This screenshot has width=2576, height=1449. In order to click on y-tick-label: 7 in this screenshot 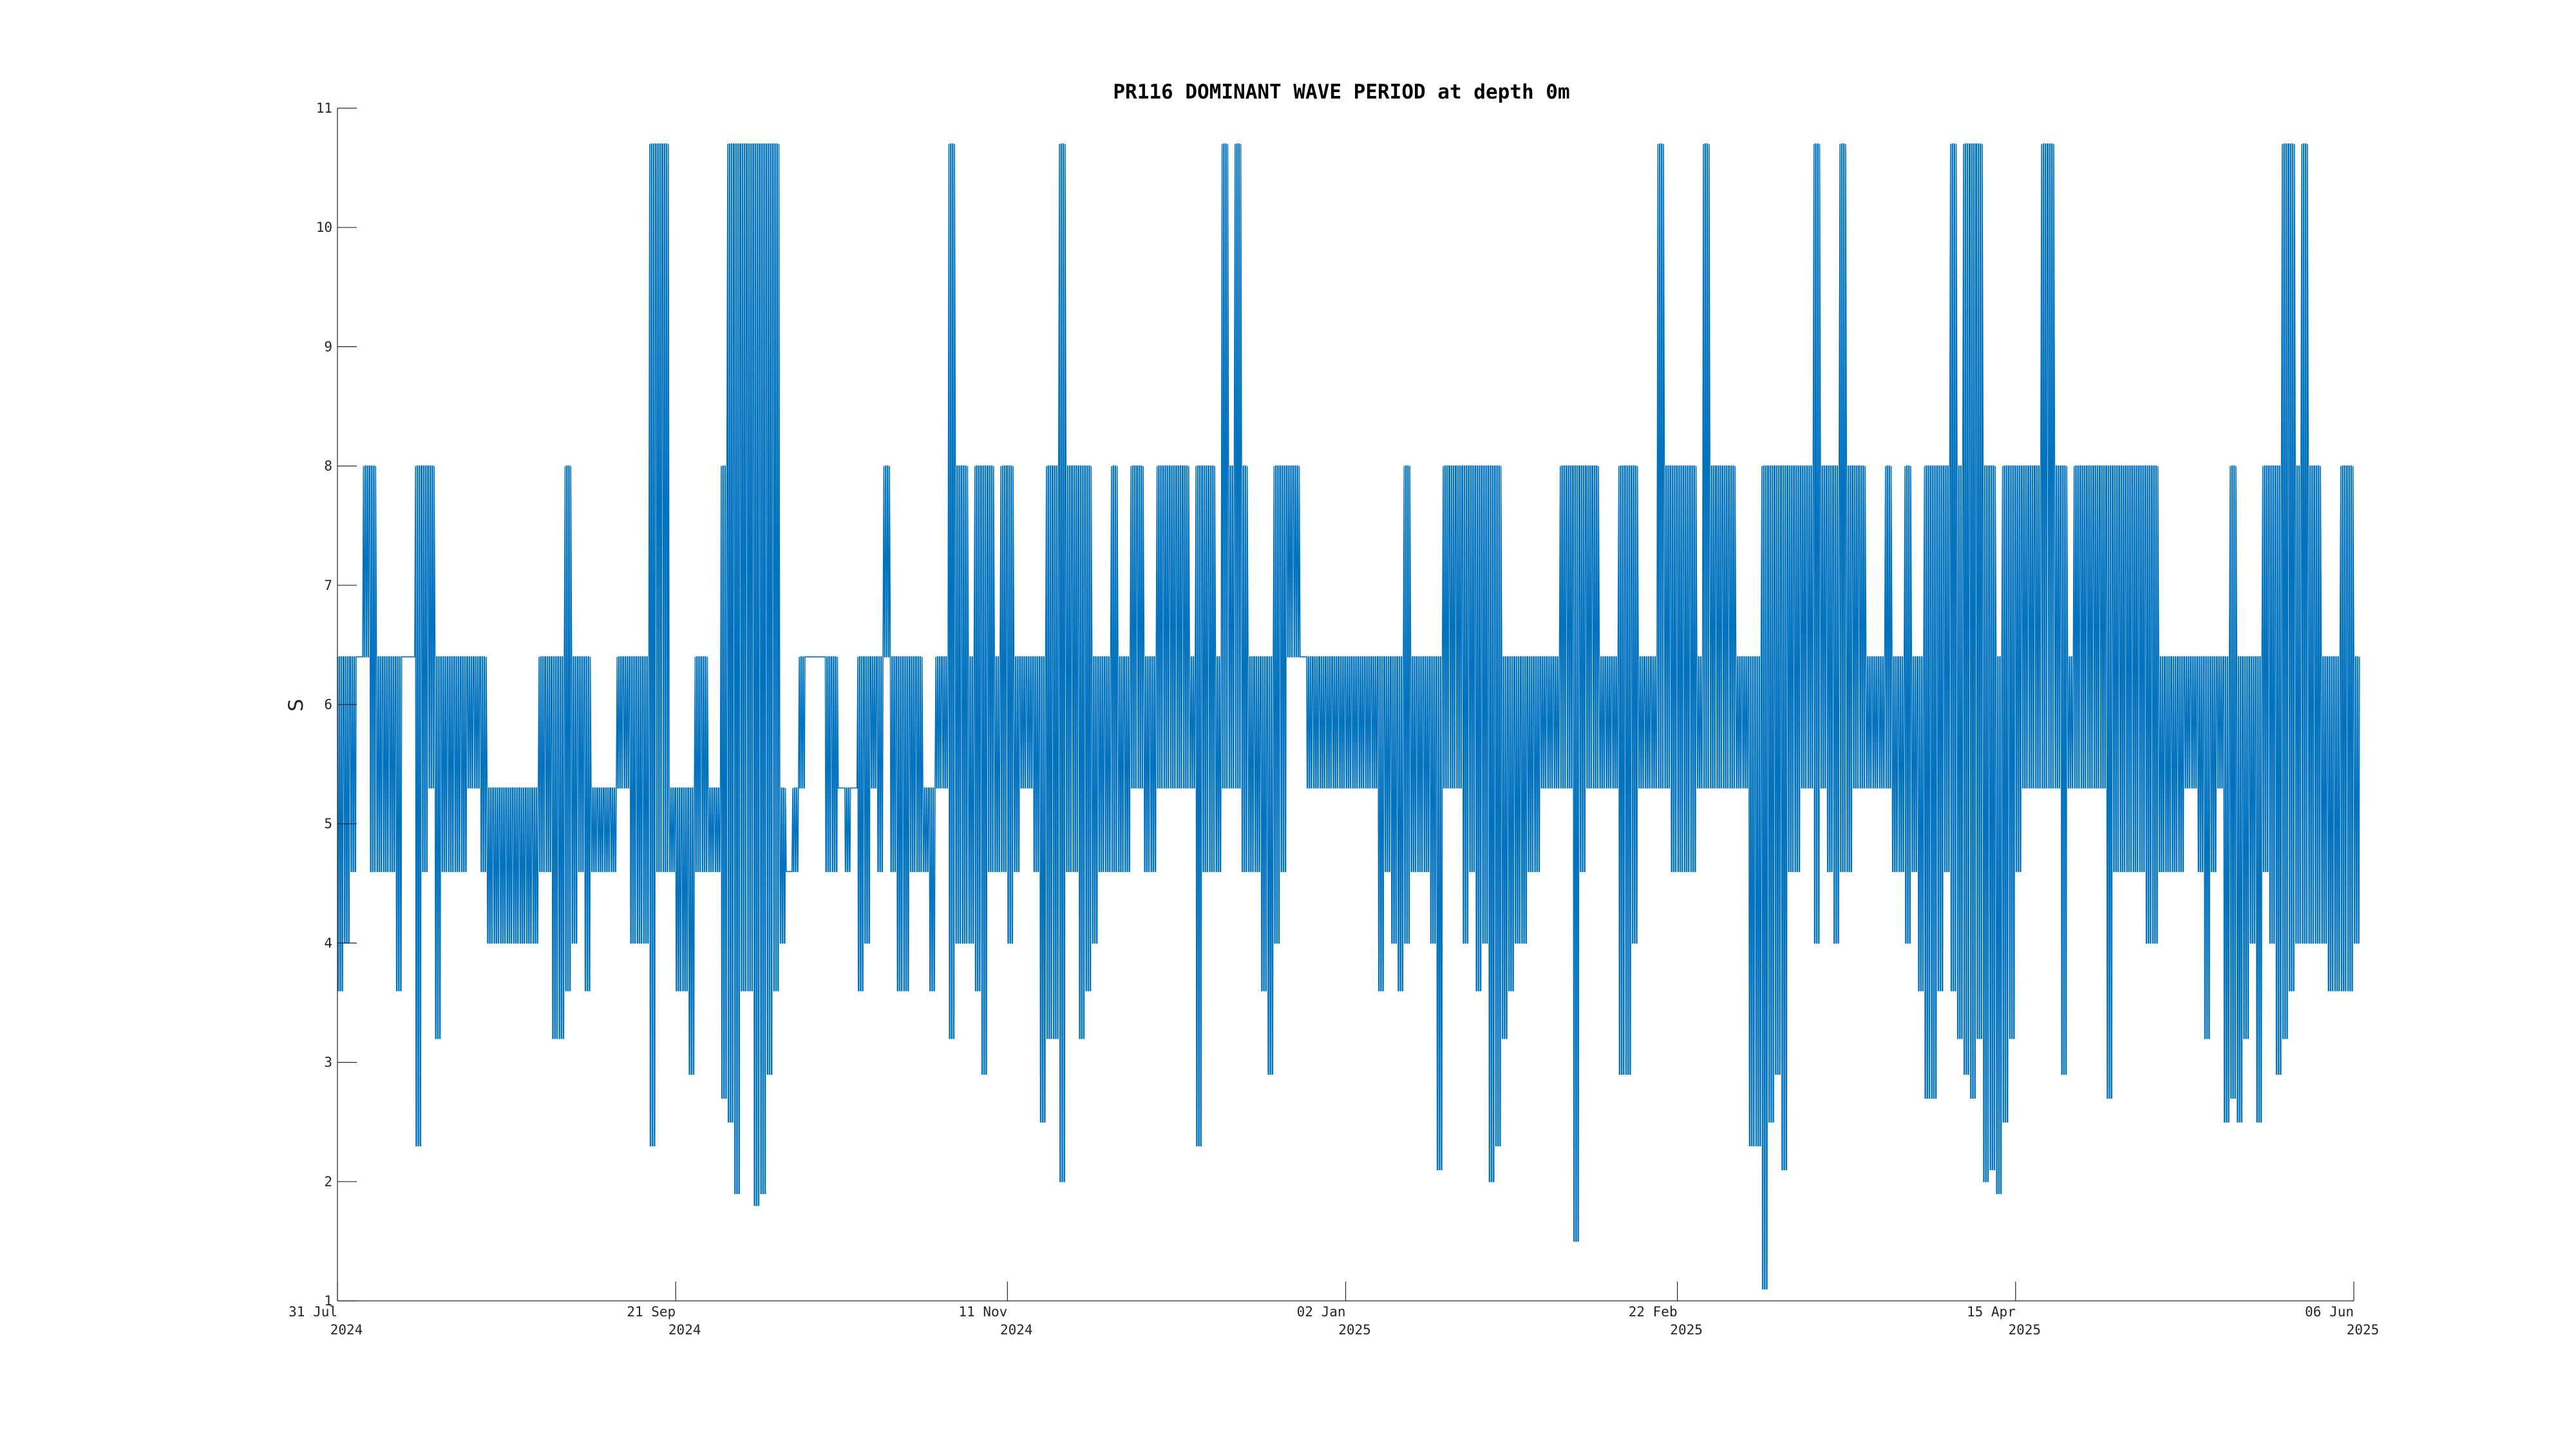, I will do `click(328, 586)`.